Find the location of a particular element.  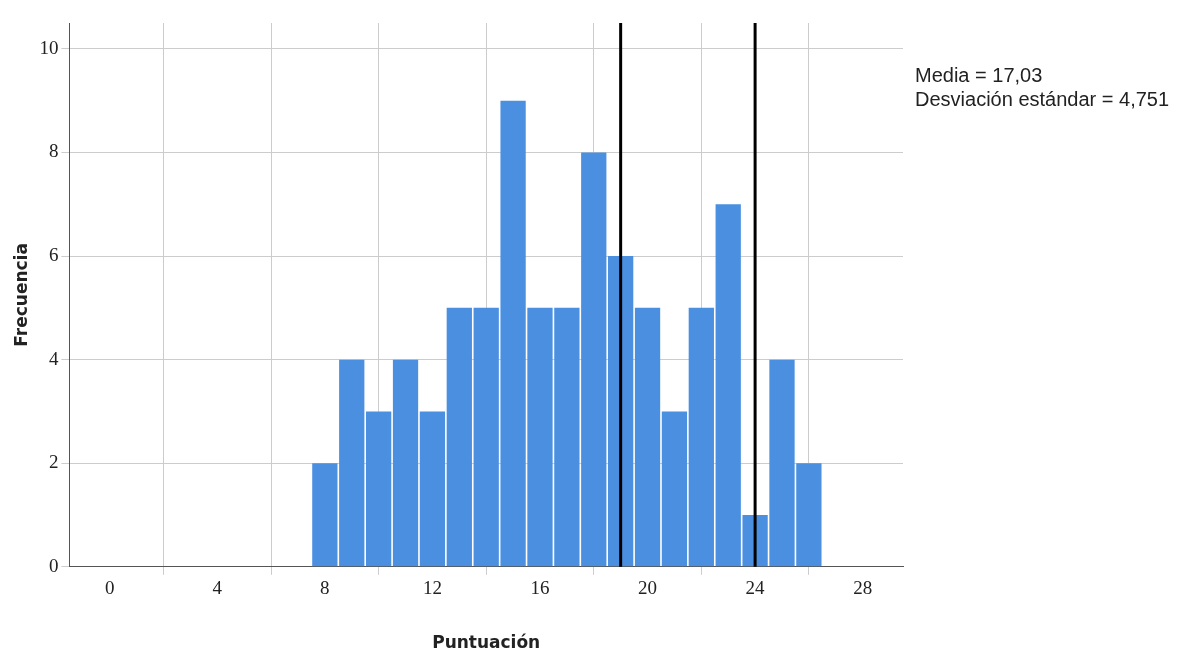

x-tick-label: 0 is located at coordinates (109, 588).